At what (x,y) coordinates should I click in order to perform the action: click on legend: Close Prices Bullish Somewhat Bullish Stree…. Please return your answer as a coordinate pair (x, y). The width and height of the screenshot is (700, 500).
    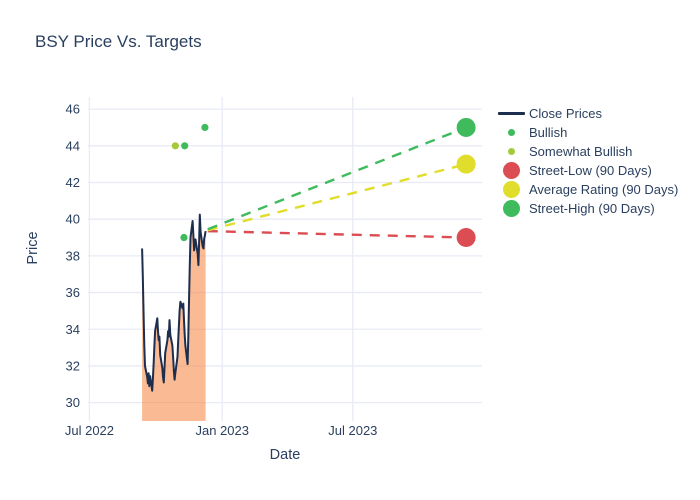
    Looking at the image, I should click on (585, 161).